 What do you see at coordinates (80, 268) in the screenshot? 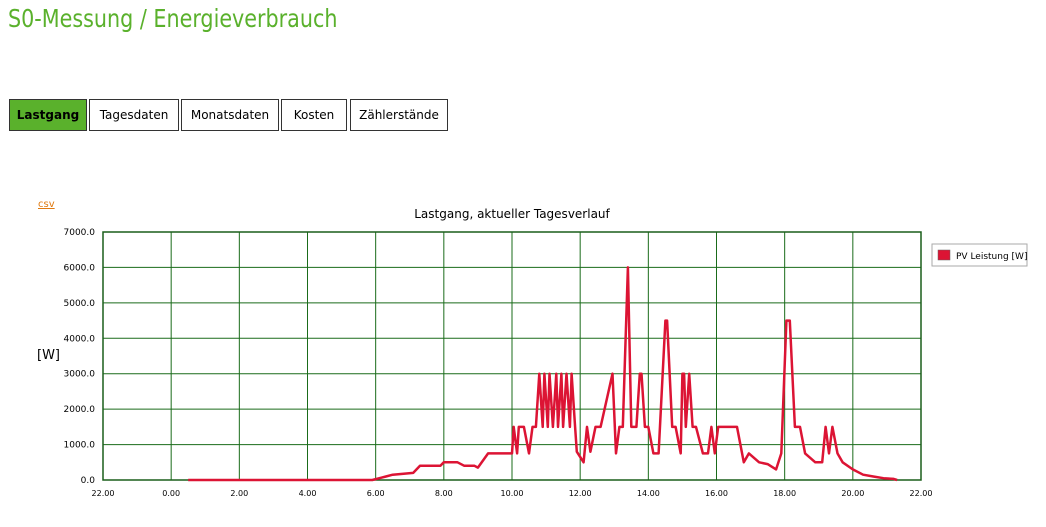
I see `y-tick-label: 6000.0` at bounding box center [80, 268].